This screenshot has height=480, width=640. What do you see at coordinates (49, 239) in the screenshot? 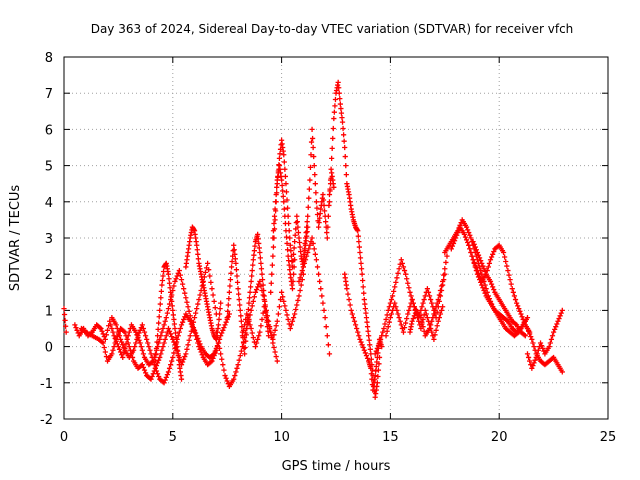
I see `y-tick-label: 3` at bounding box center [49, 239].